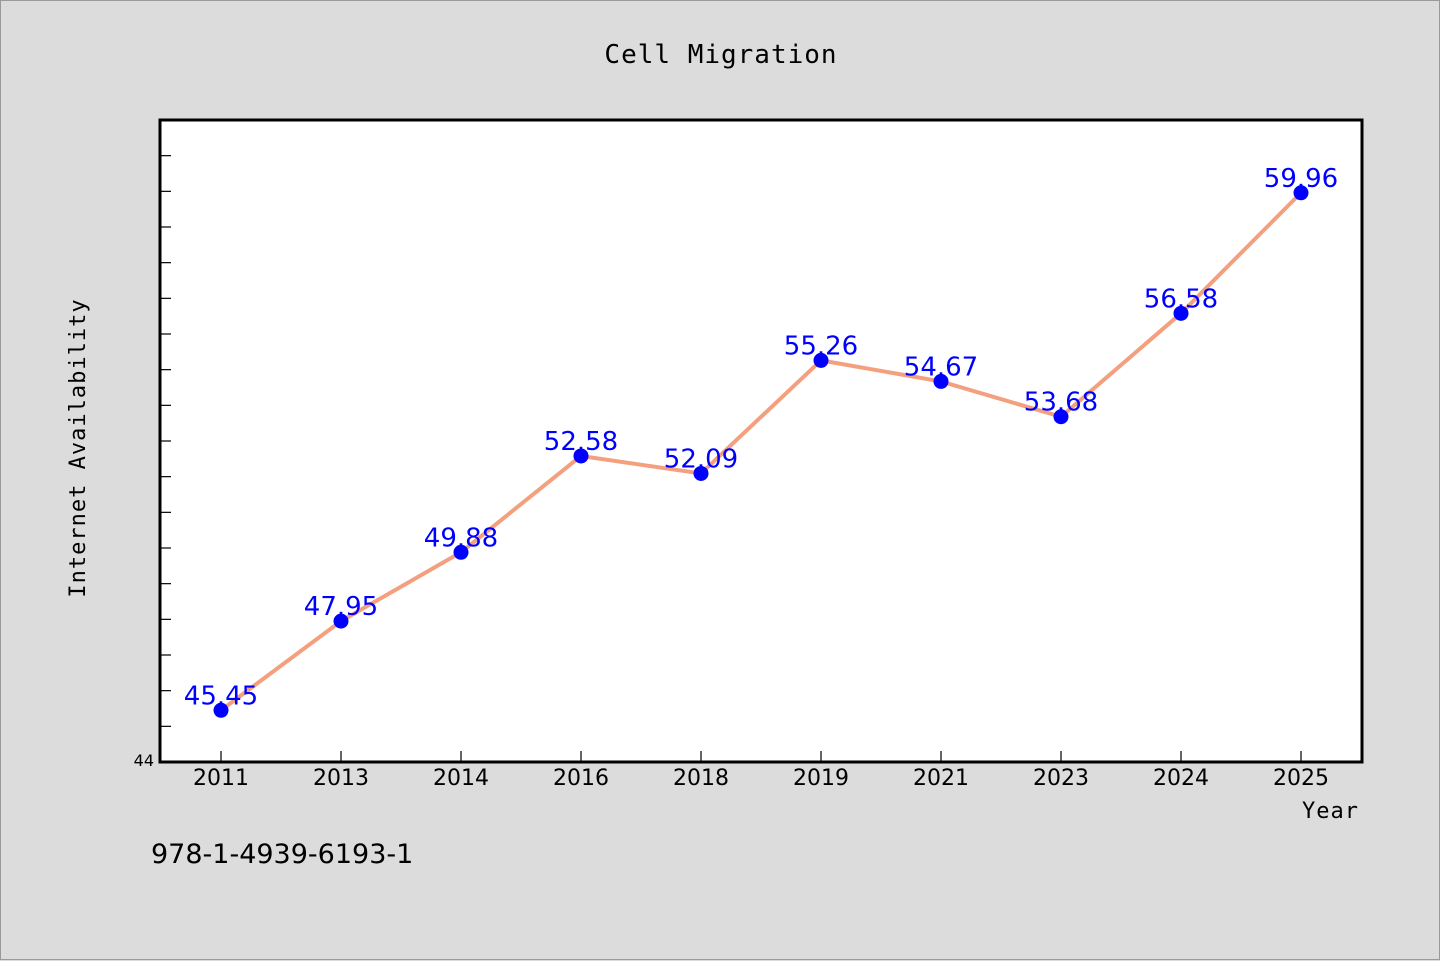 The height and width of the screenshot is (961, 1440). I want to click on data-label: 56.58, so click(1181, 299).